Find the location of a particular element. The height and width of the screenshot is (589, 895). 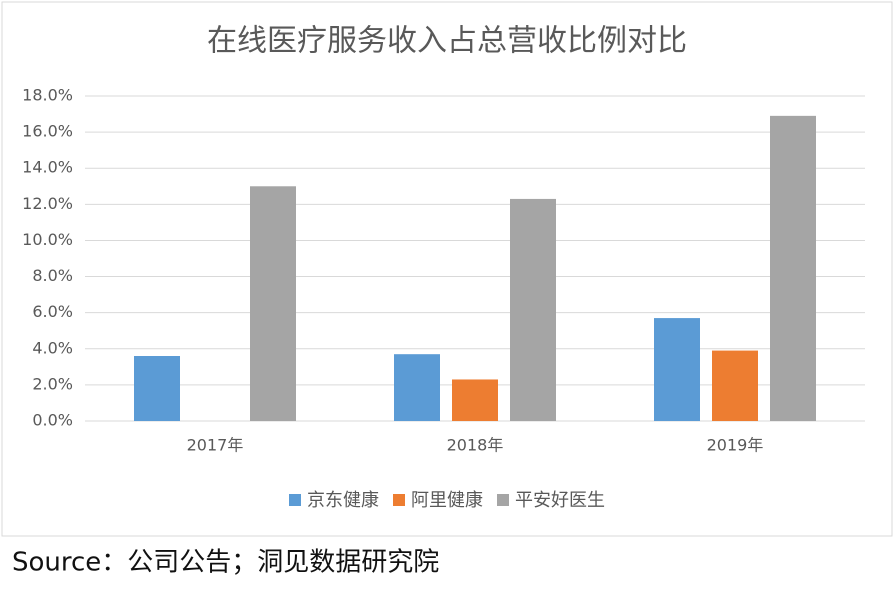

y-tick-label: 14.0% is located at coordinates (47, 167).